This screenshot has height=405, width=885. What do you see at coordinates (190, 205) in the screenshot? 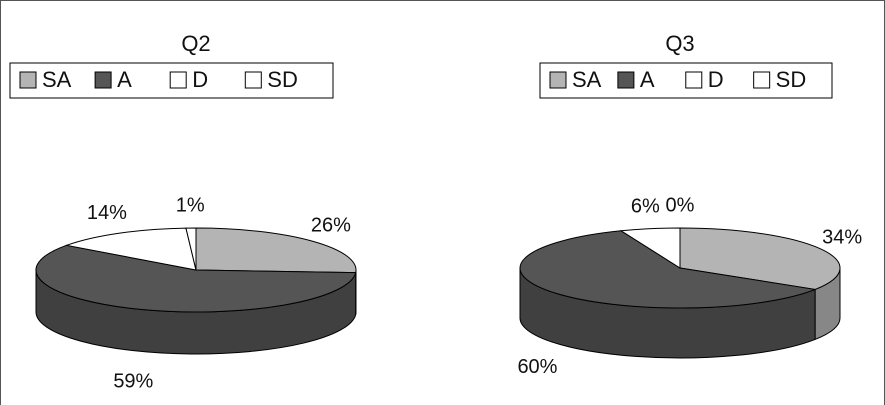
I see `data-label: 1%` at bounding box center [190, 205].